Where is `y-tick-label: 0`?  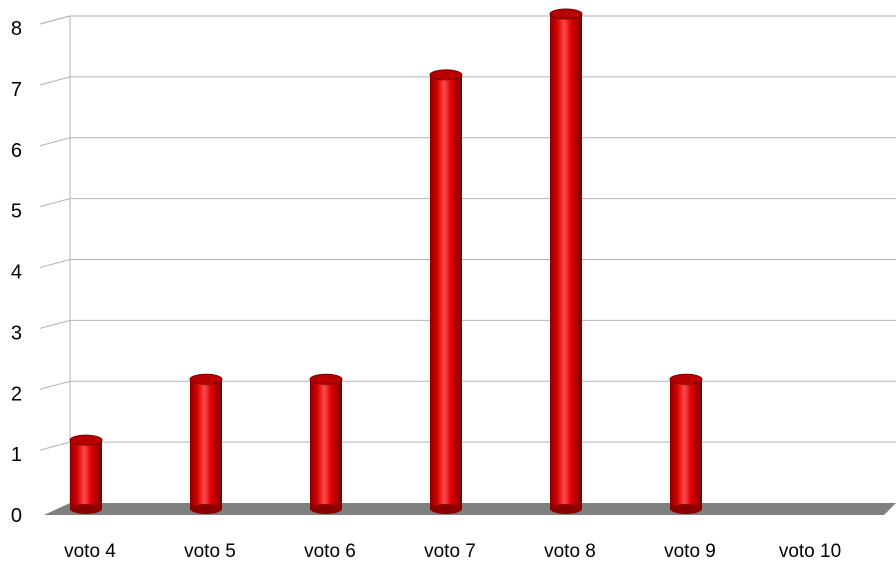 y-tick-label: 0 is located at coordinates (16, 516).